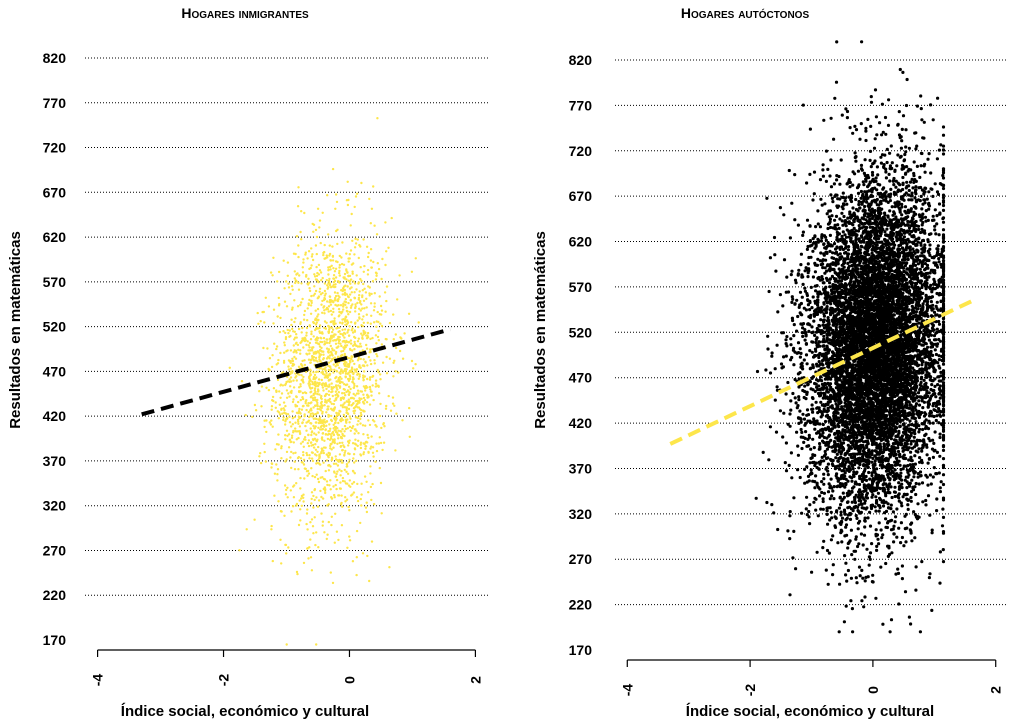  Describe the element at coordinates (55, 103) in the screenshot. I see `y-tick-label: 770` at that location.